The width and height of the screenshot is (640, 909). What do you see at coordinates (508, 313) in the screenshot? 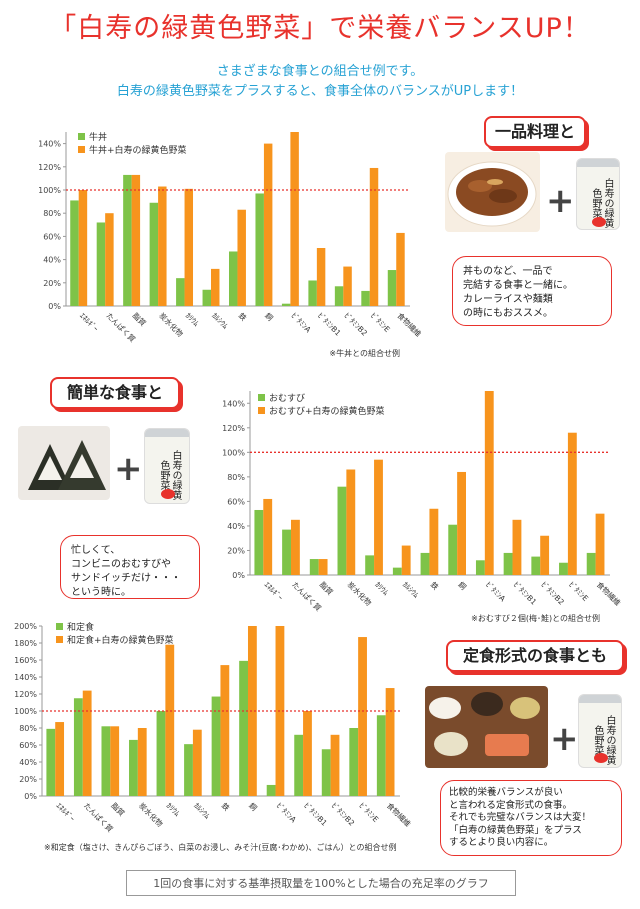
I see `bubble-1-line: の時にもおススメ。` at bounding box center [508, 313].